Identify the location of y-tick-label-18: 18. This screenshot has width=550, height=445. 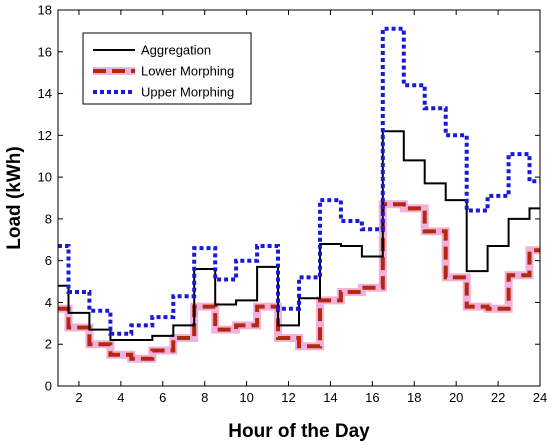
(45, 10).